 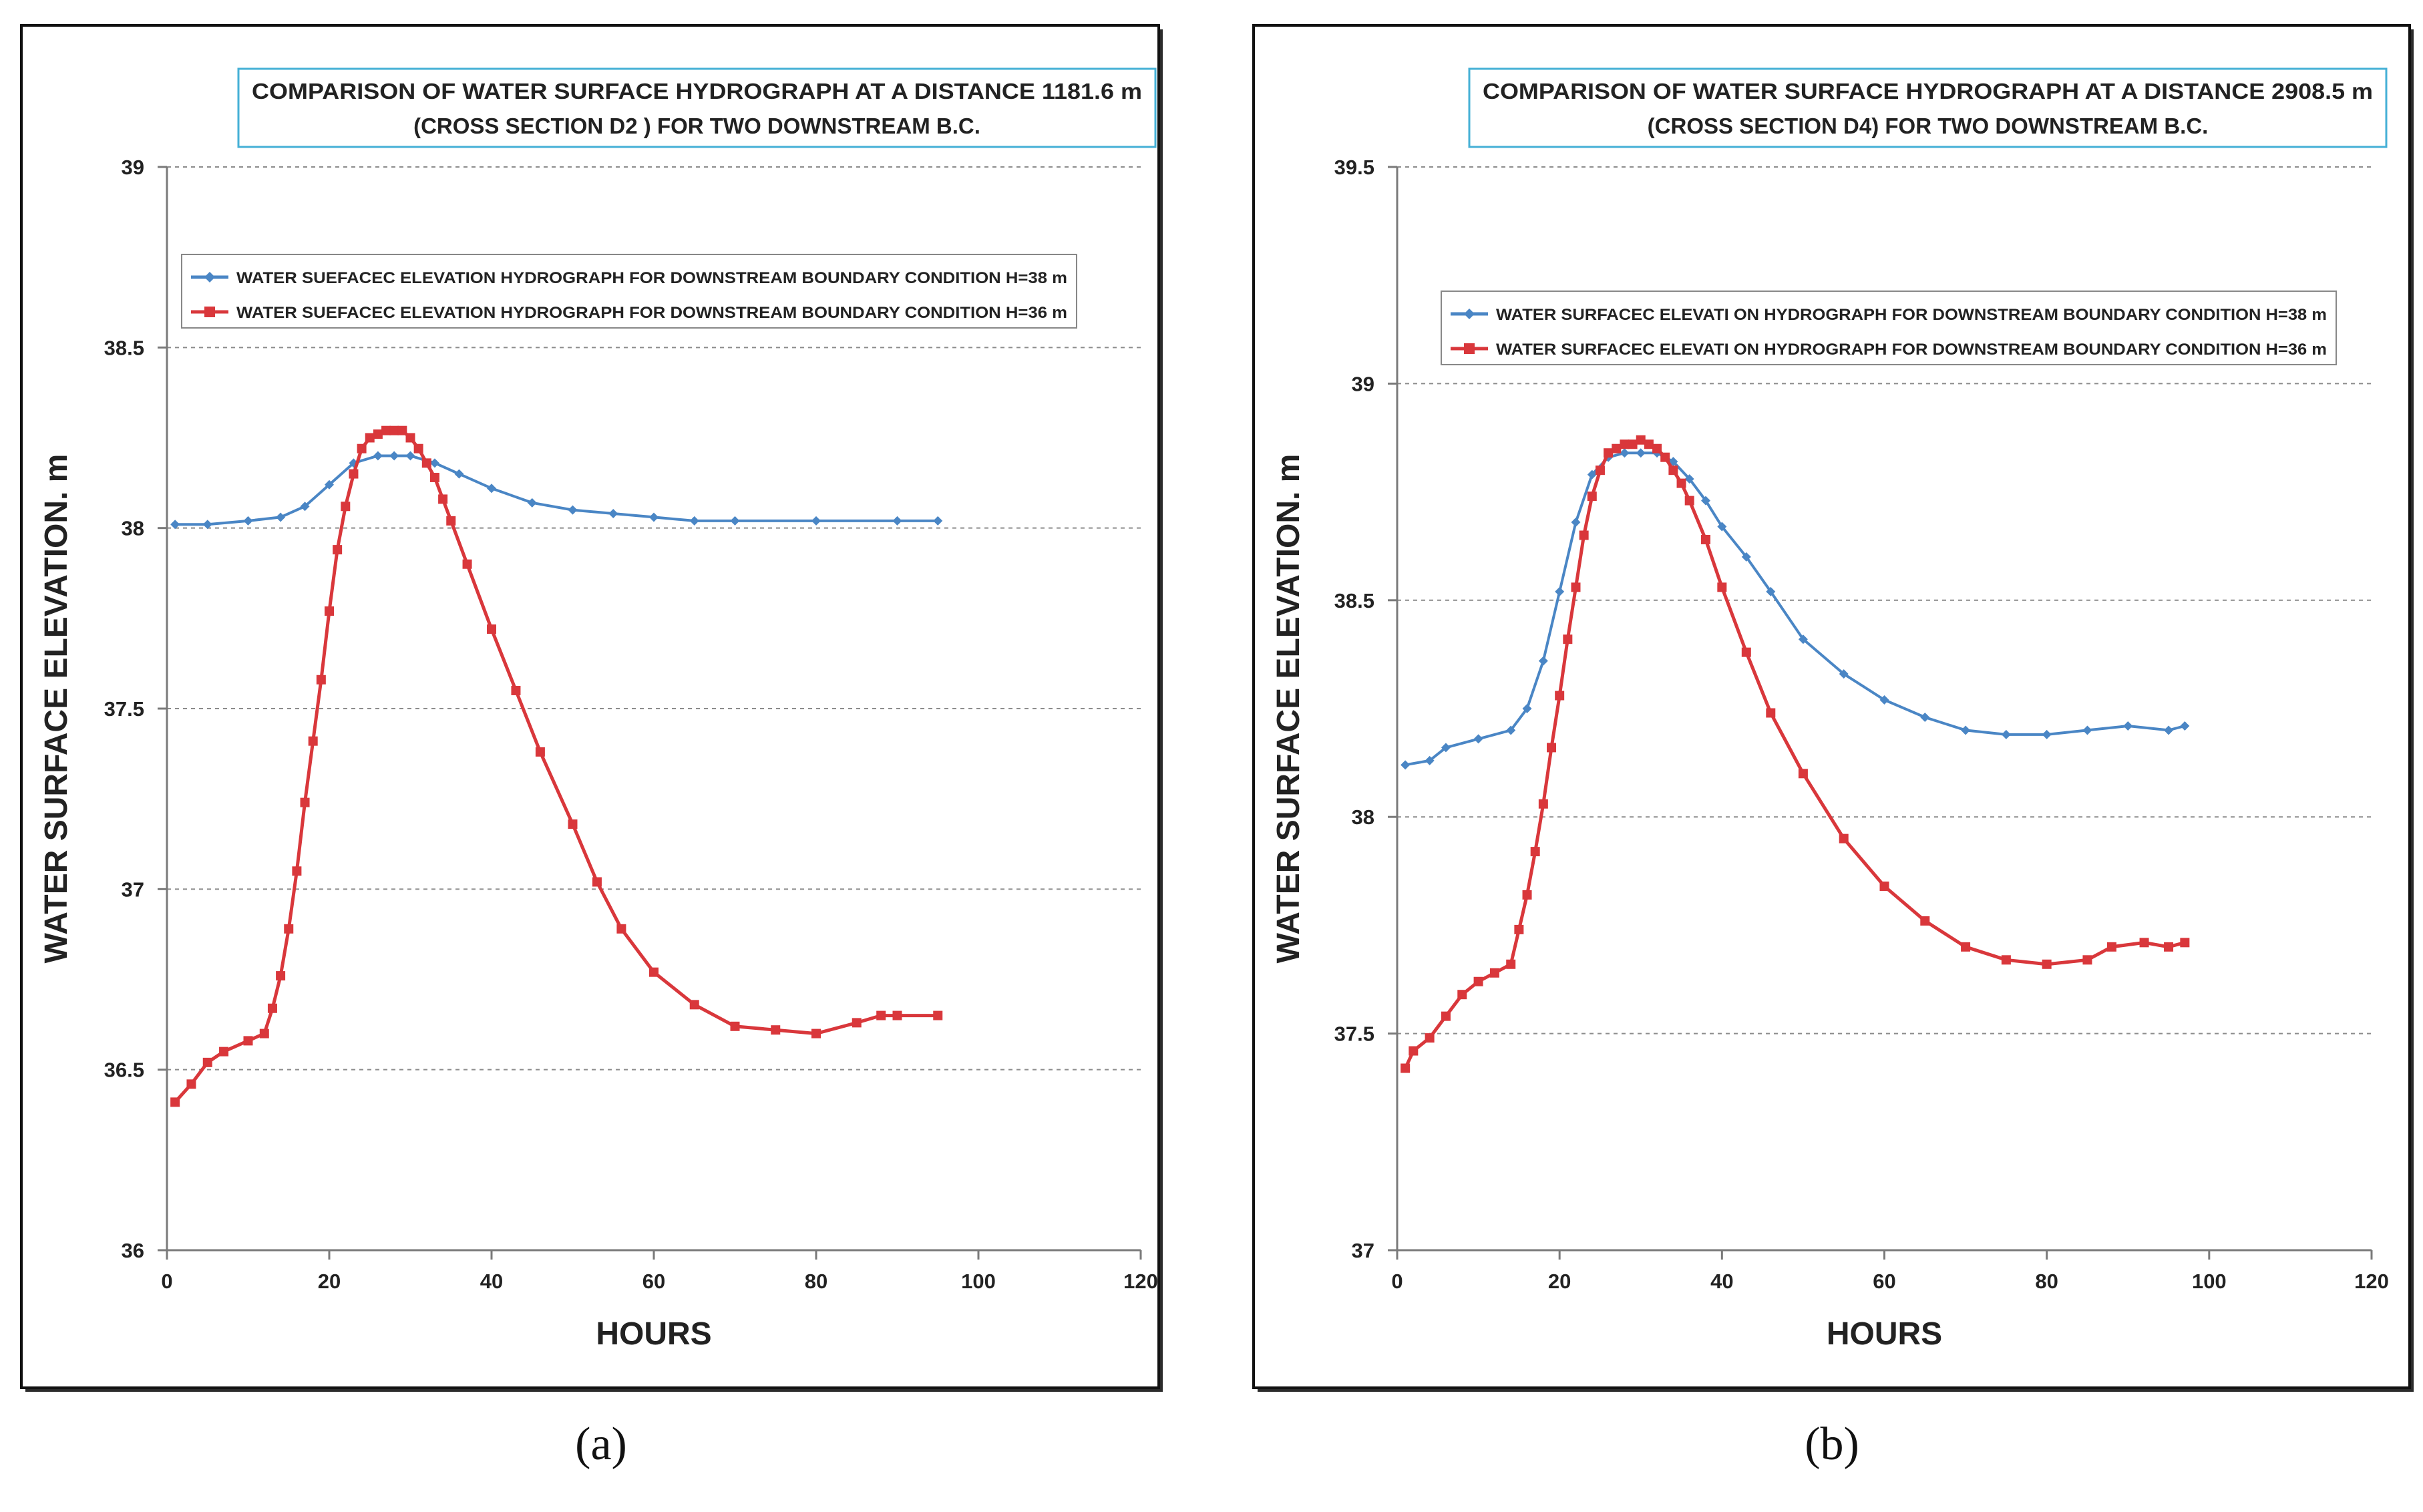 What do you see at coordinates (629, 291) in the screenshot?
I see `legend-box` at bounding box center [629, 291].